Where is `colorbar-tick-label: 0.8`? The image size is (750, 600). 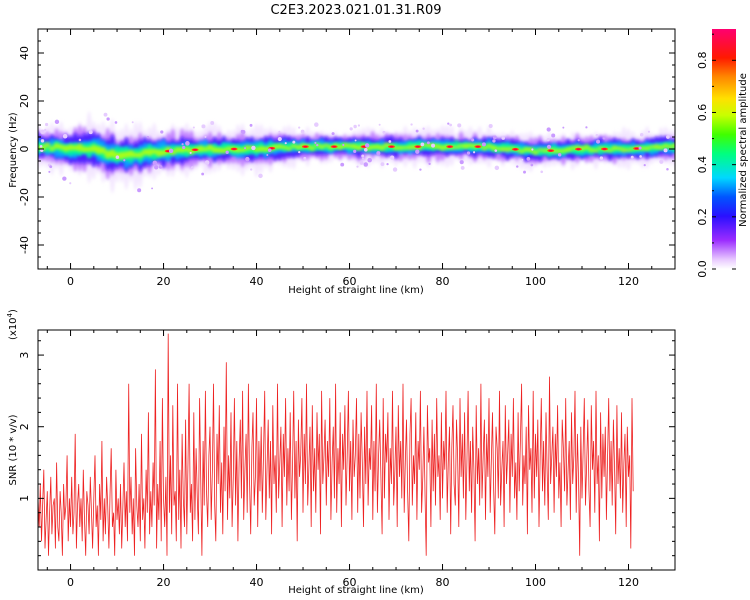
colorbar-tick-label: 0.8 is located at coordinates (702, 61).